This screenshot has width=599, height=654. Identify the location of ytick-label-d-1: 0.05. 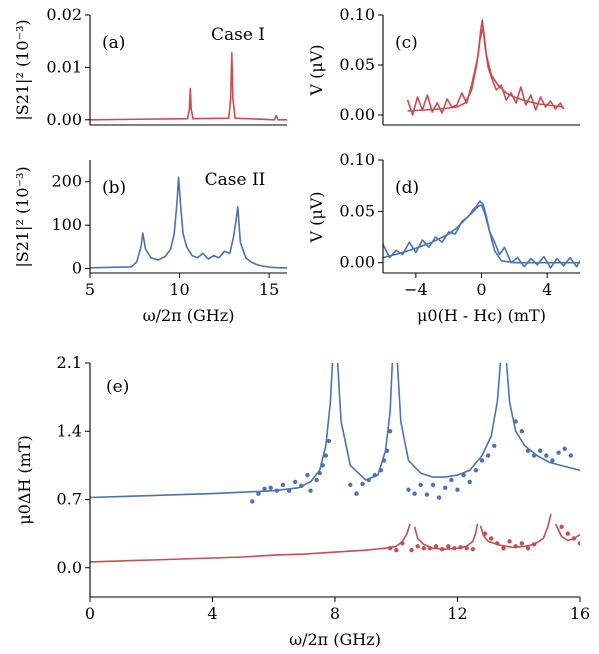
(357, 210).